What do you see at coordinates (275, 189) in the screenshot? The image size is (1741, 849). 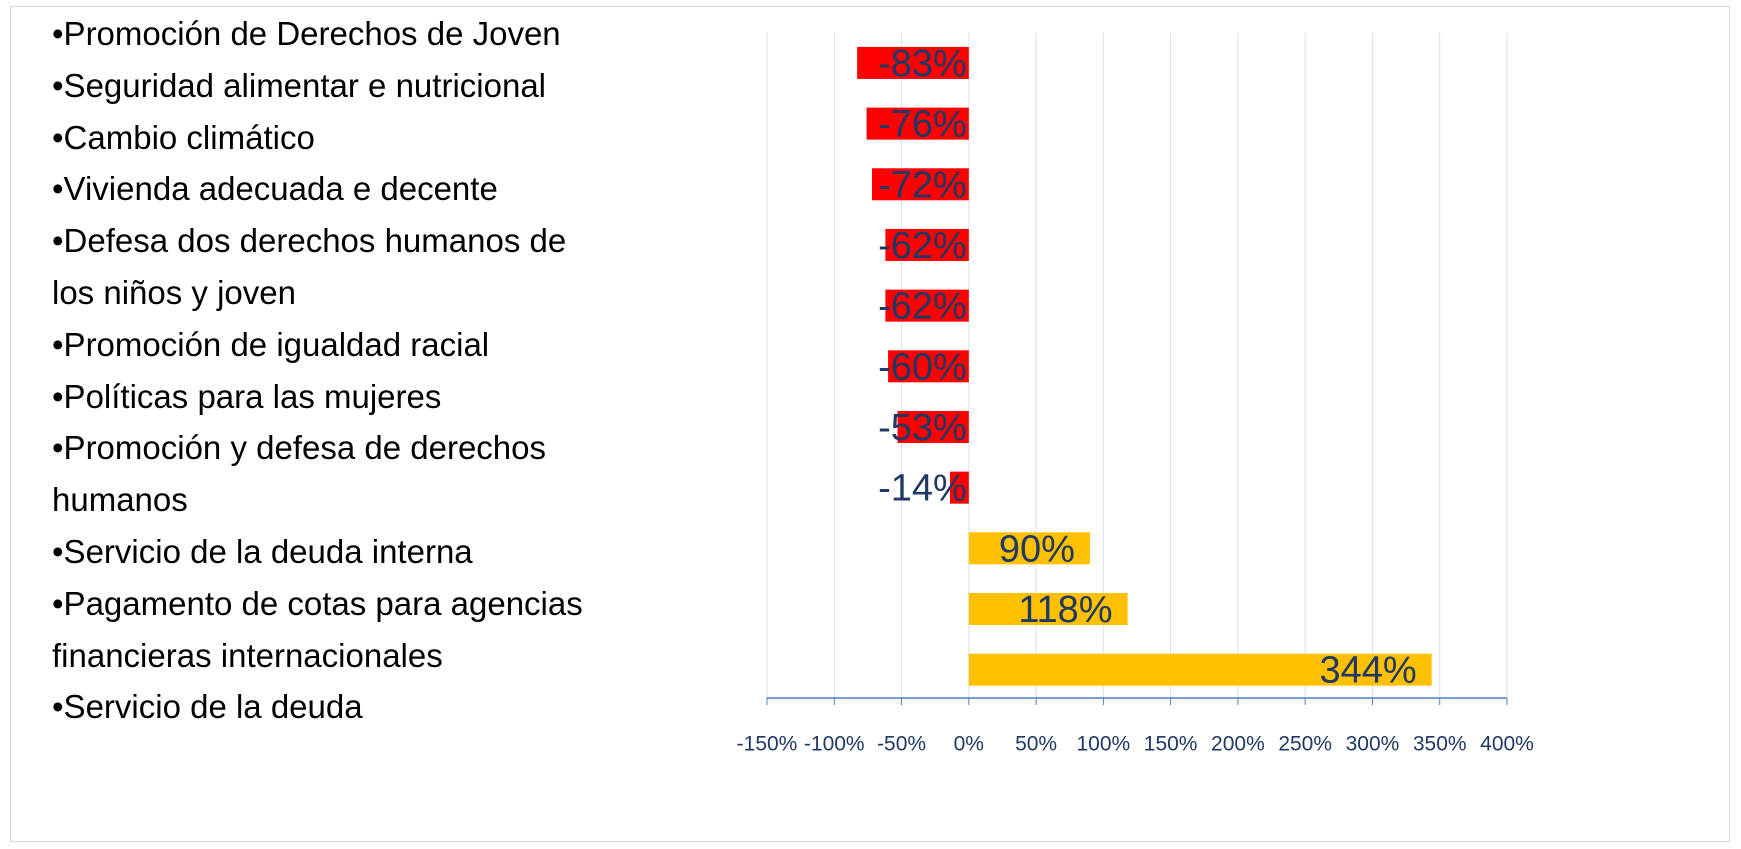 I see `list-line: •Vivienda adecuada e decente` at bounding box center [275, 189].